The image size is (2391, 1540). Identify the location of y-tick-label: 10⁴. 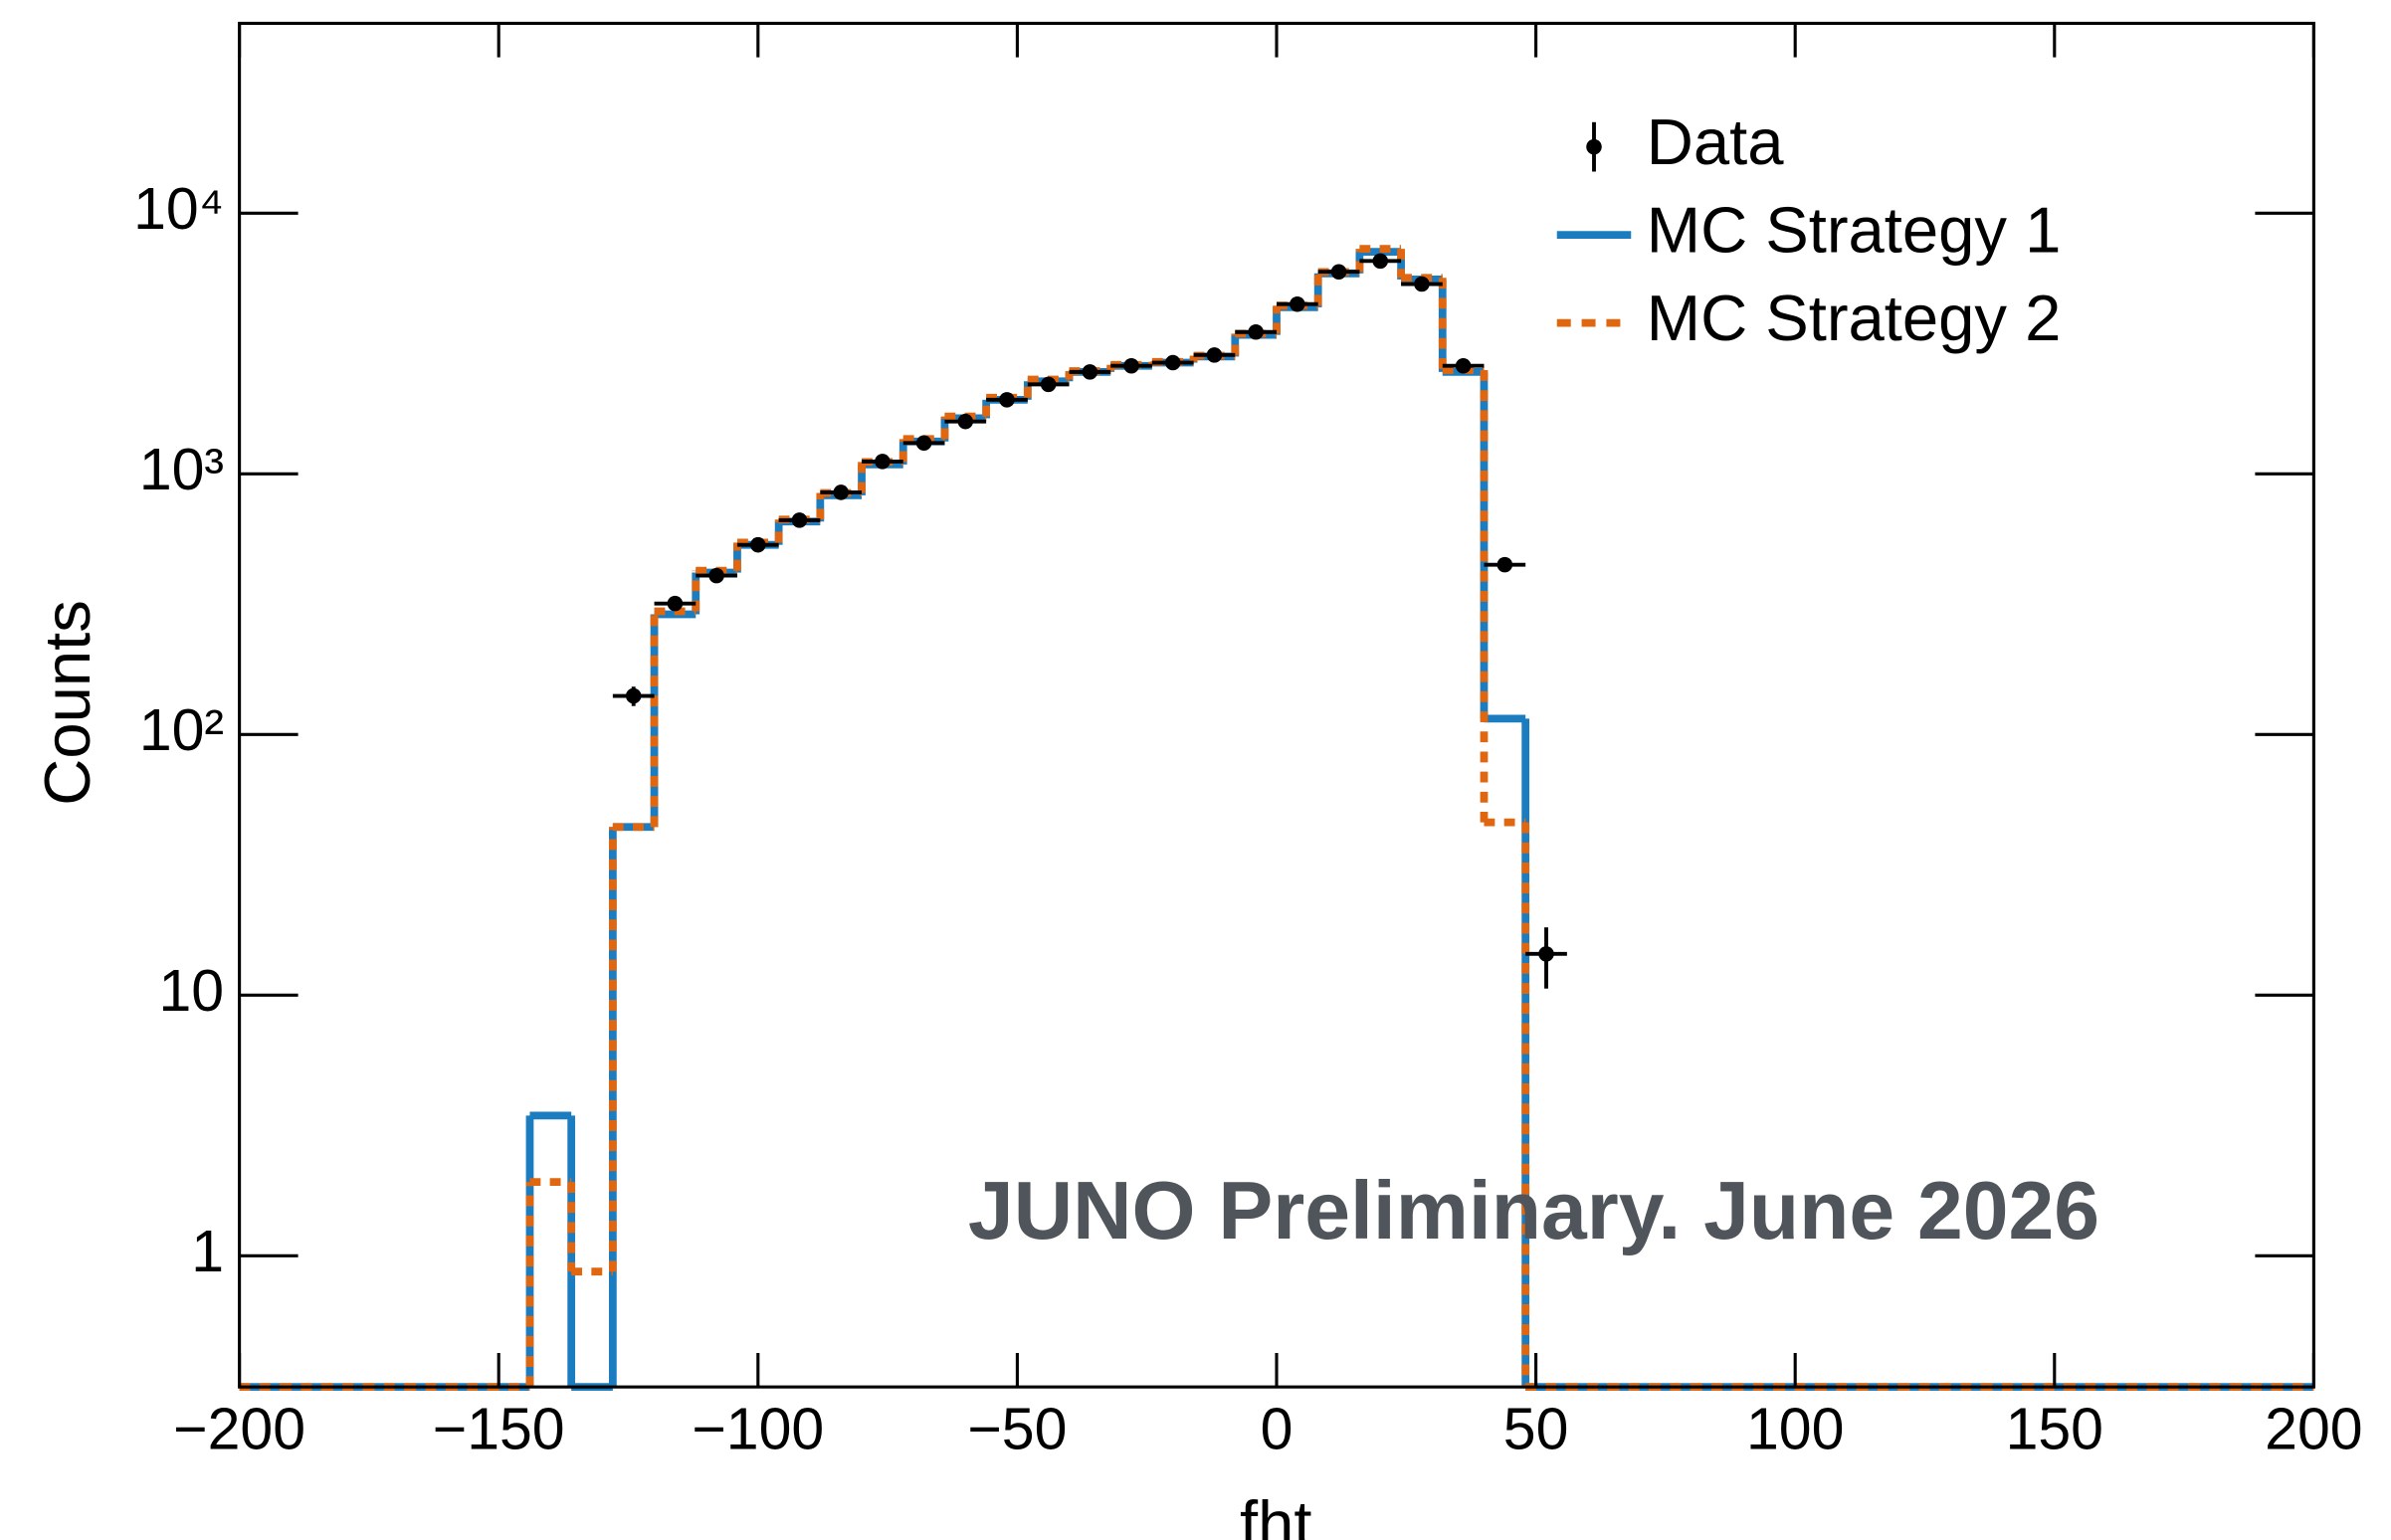
(178, 209).